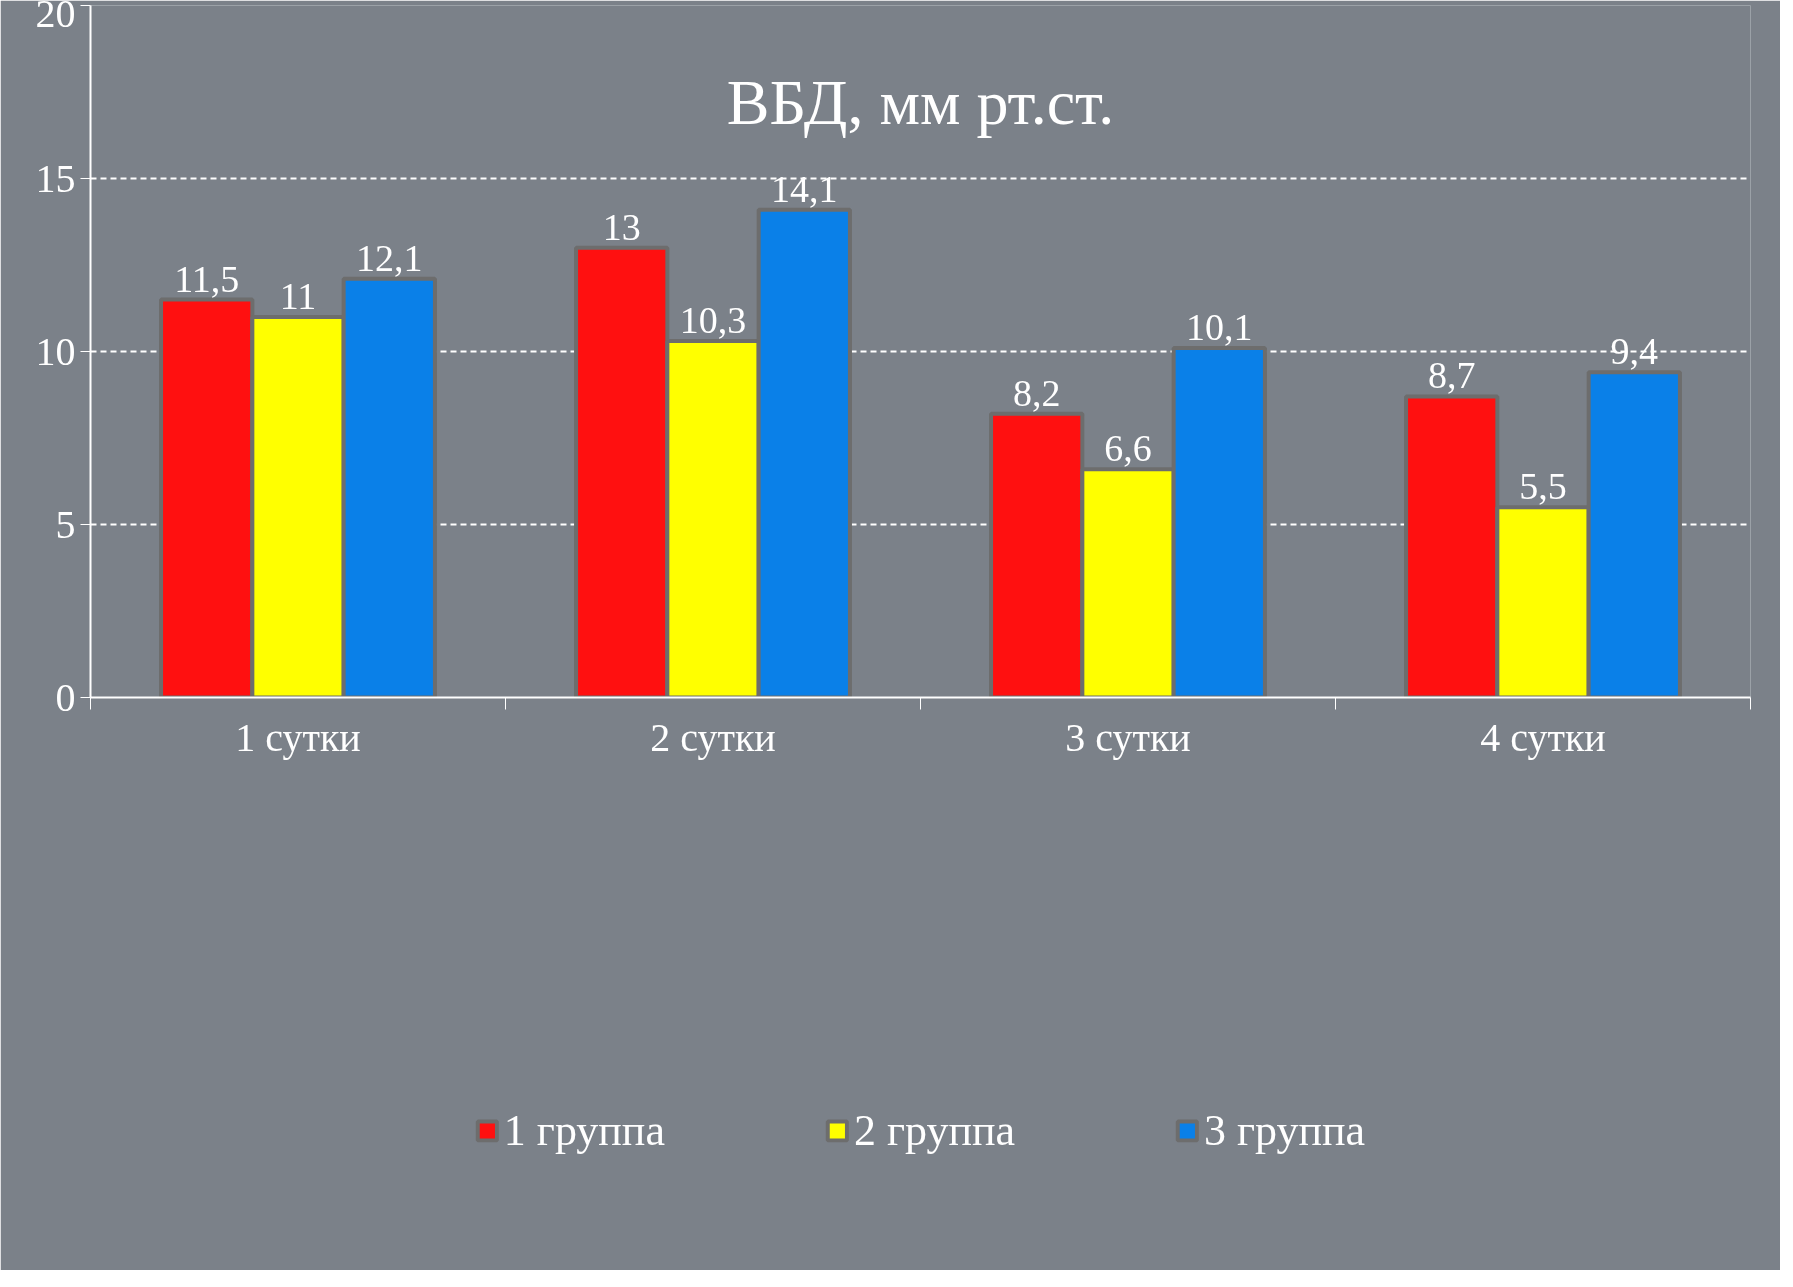  I want to click on data-label: 10,1, so click(1219, 327).